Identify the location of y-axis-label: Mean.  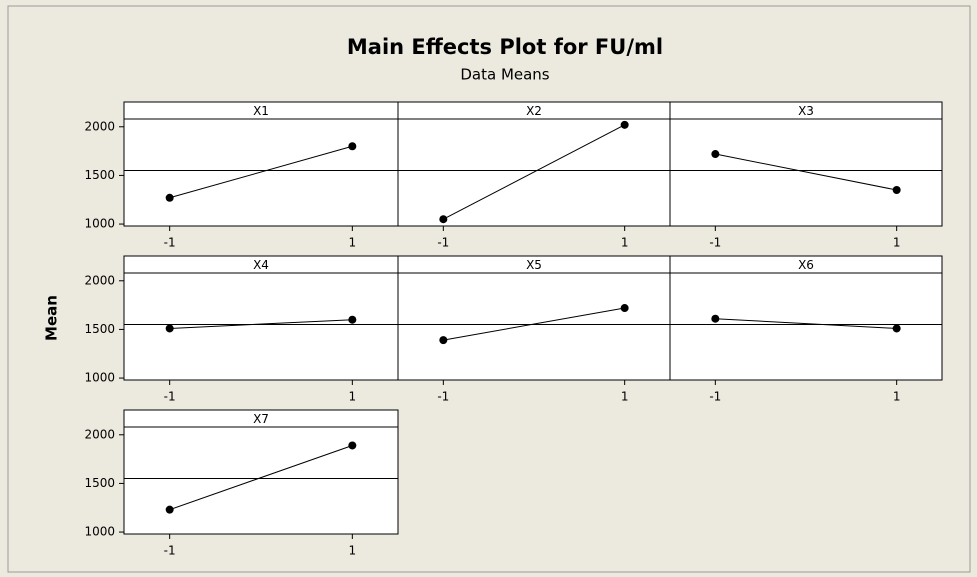
(52, 318).